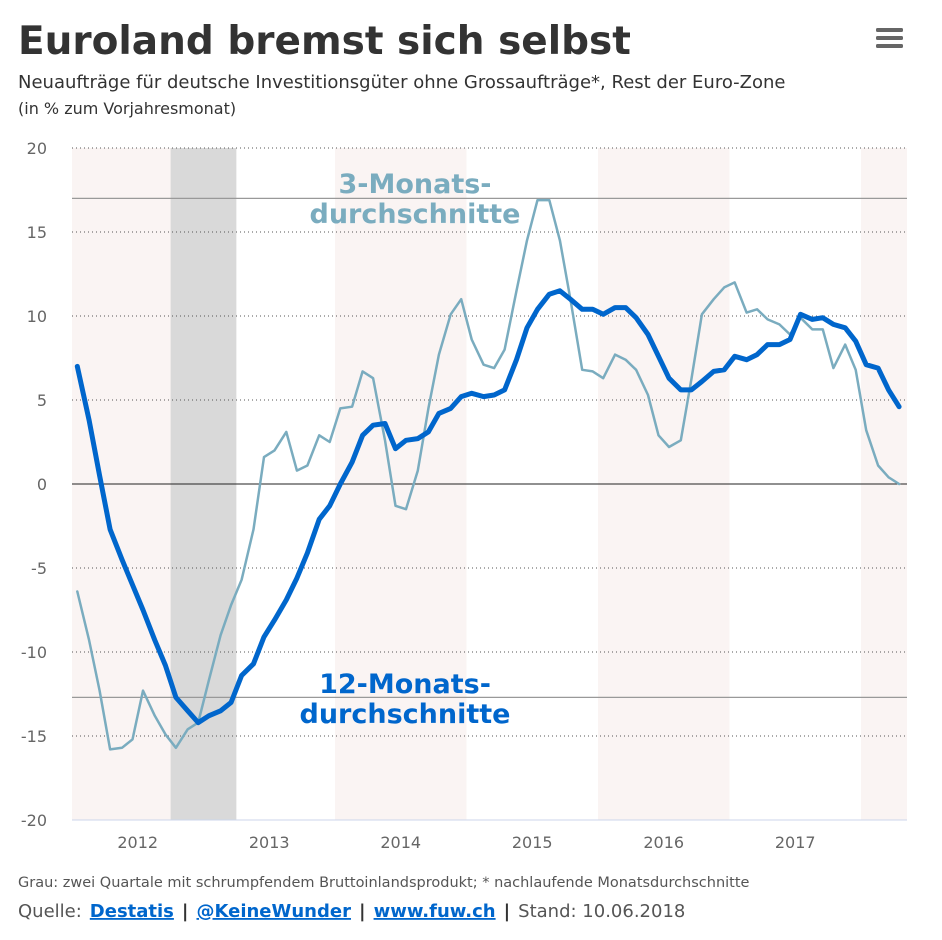 The image size is (942, 940). I want to click on x-tick-label: 2017, so click(795, 842).